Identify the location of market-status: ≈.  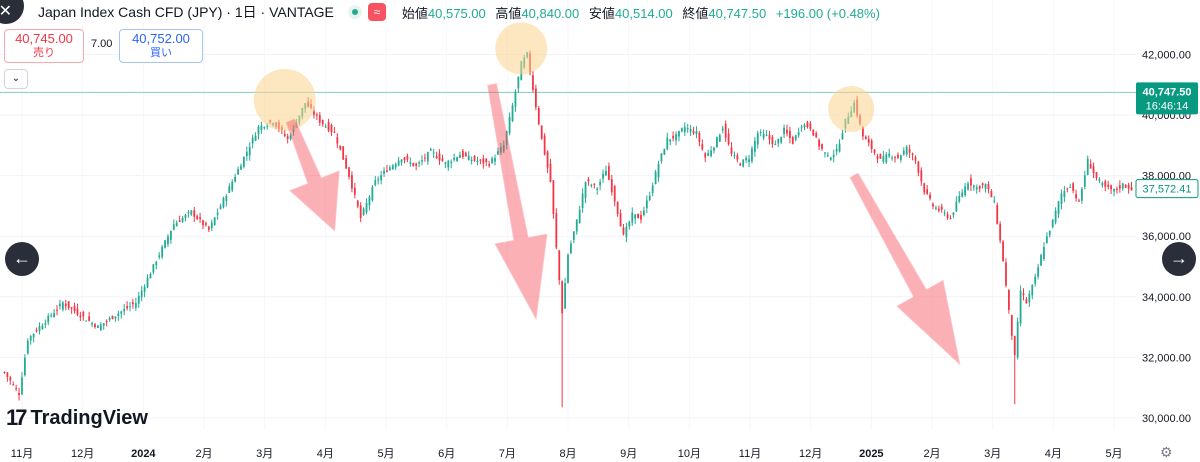
(369, 12).